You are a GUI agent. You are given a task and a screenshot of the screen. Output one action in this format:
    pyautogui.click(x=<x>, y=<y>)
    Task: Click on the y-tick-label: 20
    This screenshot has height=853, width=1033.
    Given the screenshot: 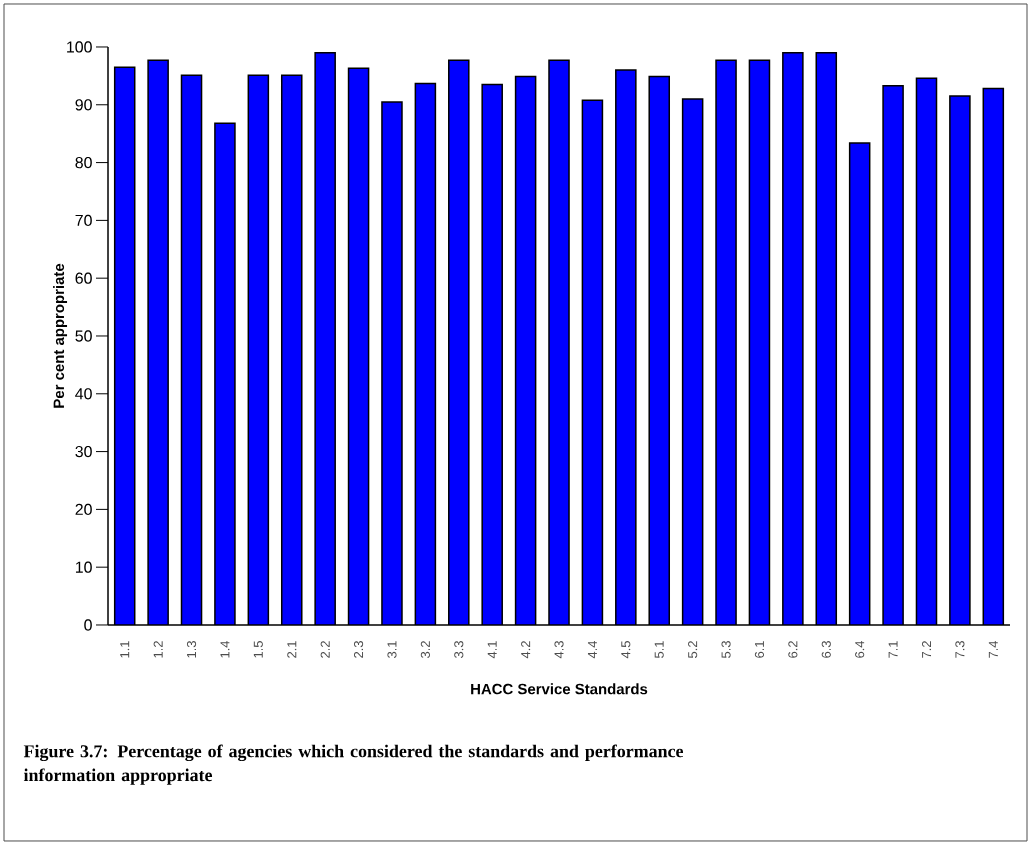 What is the action you would take?
    pyautogui.click(x=83, y=509)
    